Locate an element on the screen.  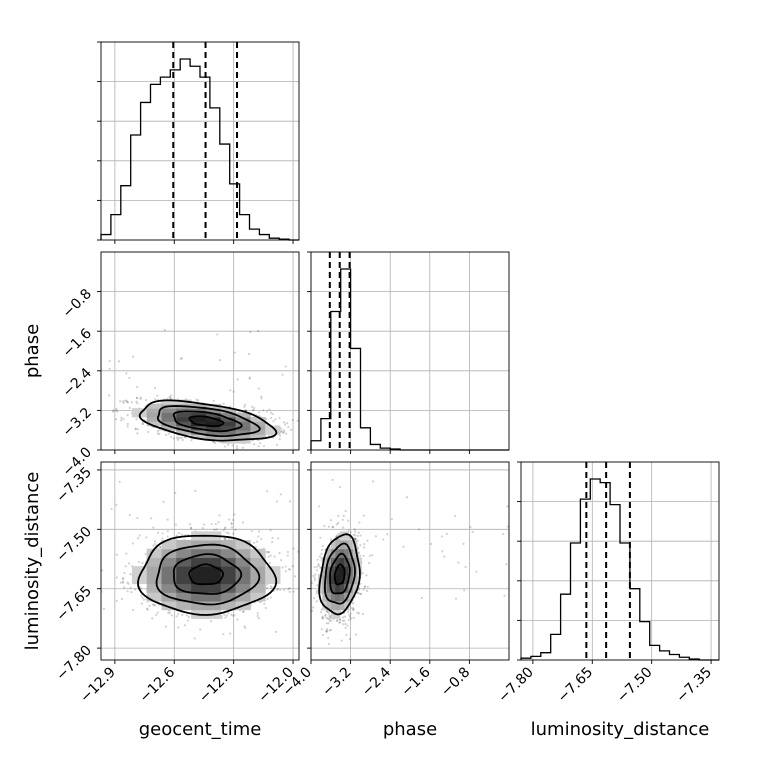
y-tick-label: −7.80 is located at coordinates (74, 663).